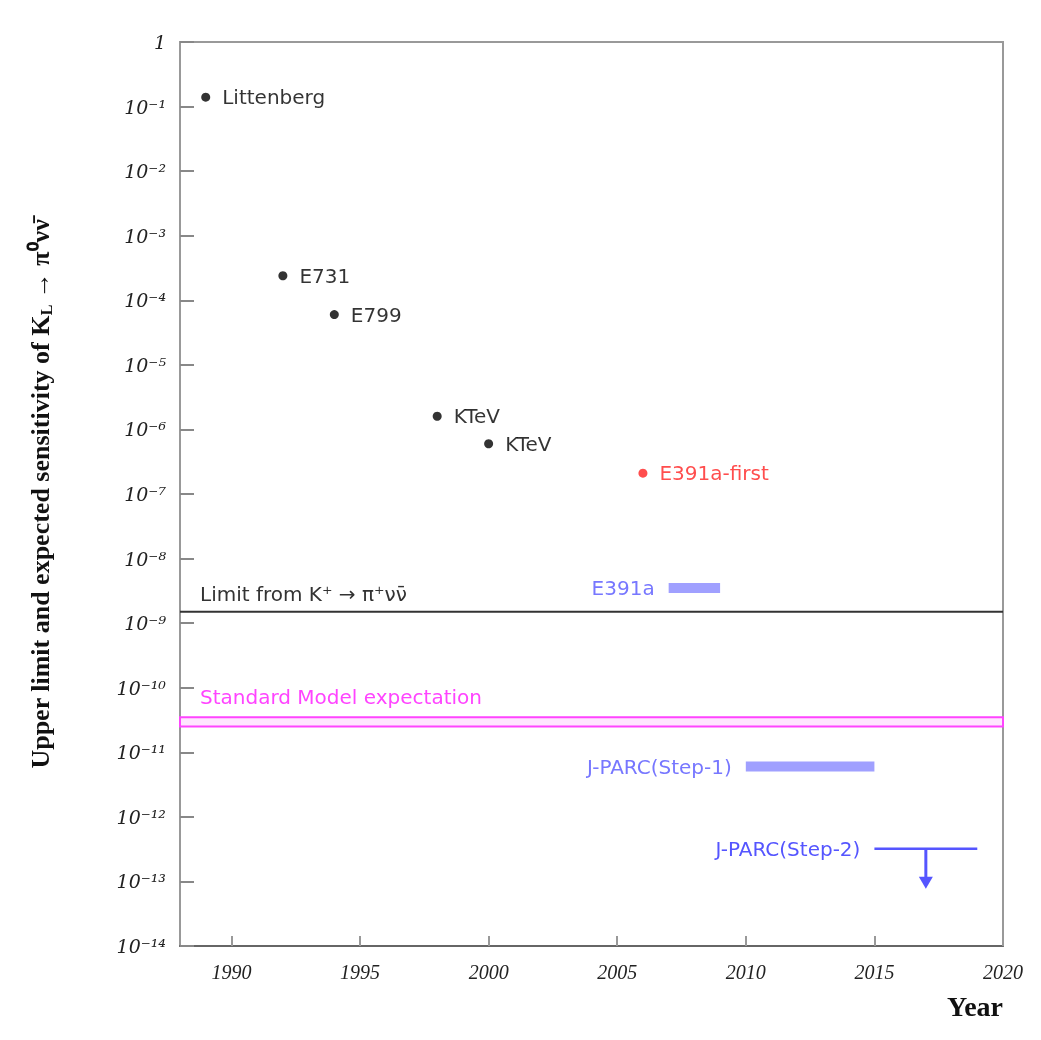 The image size is (1041, 1040). Describe the element at coordinates (141, 881) in the screenshot. I see `y-tick-label: 10⁻¹³` at that location.